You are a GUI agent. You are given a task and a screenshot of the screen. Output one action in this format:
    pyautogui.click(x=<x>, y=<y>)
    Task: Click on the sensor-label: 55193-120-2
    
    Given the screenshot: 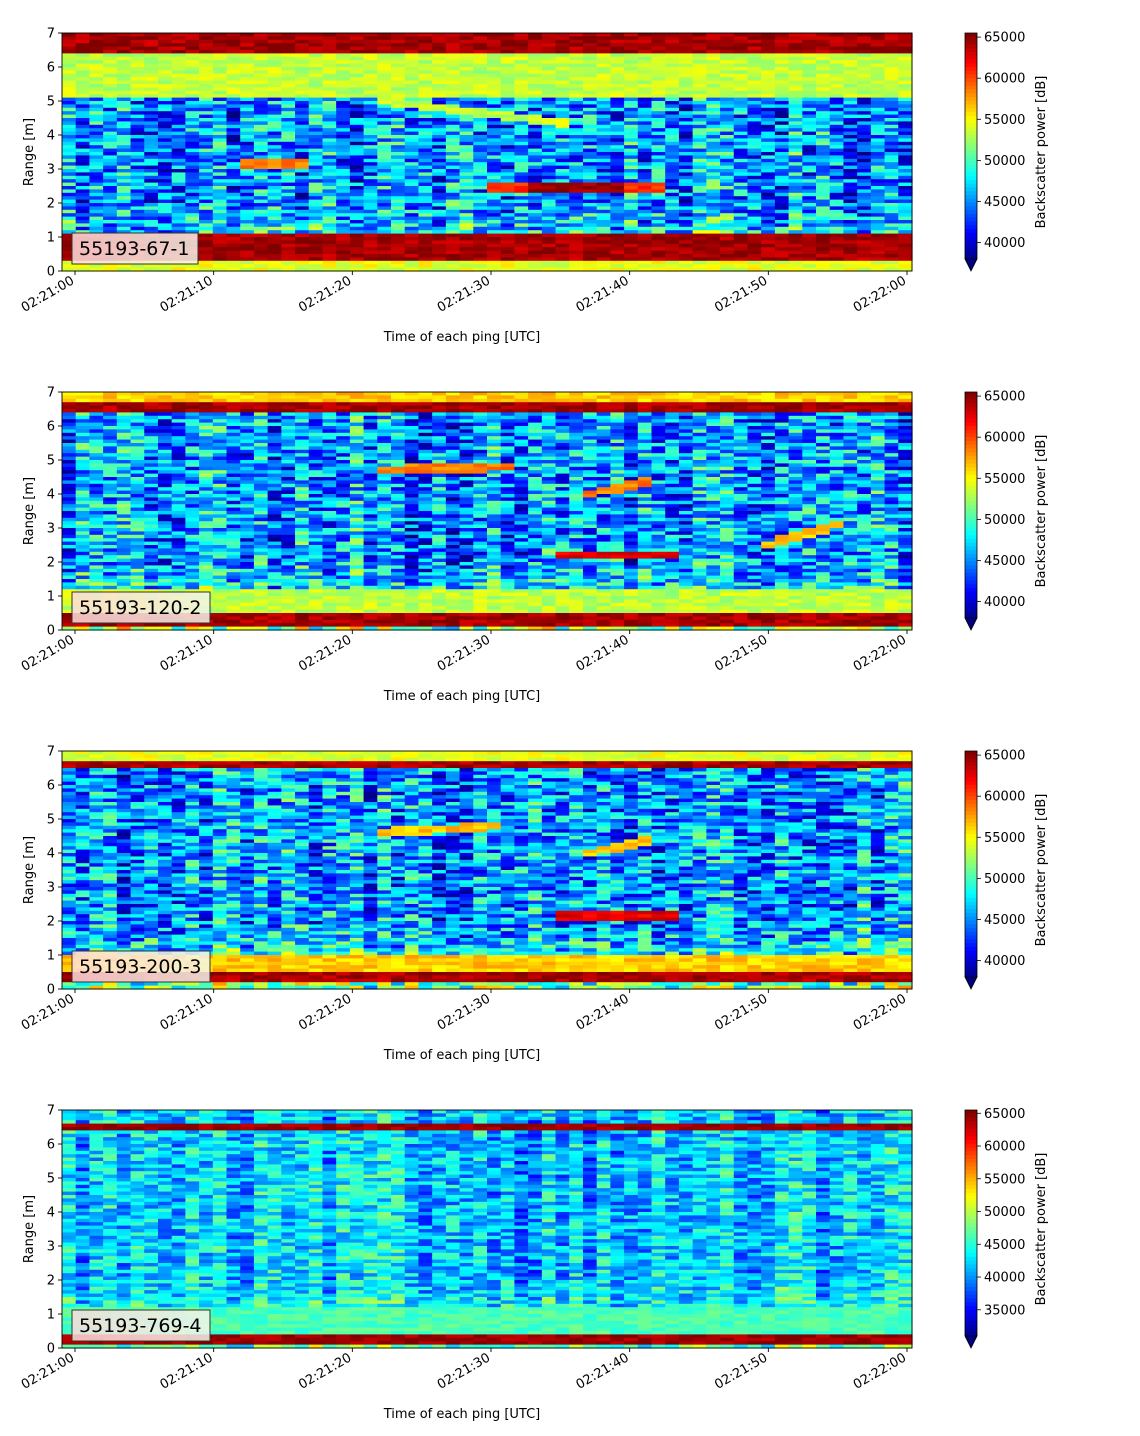 What is the action you would take?
    pyautogui.click(x=140, y=608)
    